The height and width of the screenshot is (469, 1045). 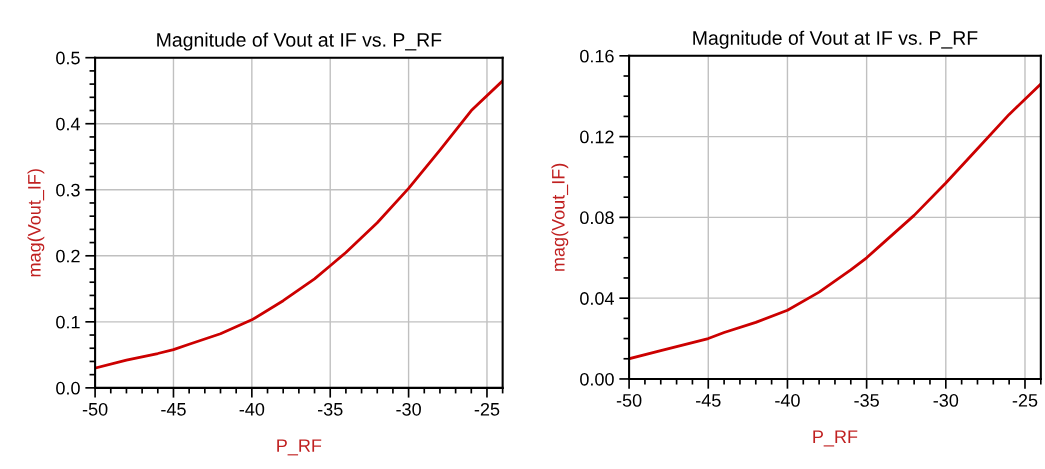 I want to click on y-tick-label: 0.08, so click(x=597, y=218).